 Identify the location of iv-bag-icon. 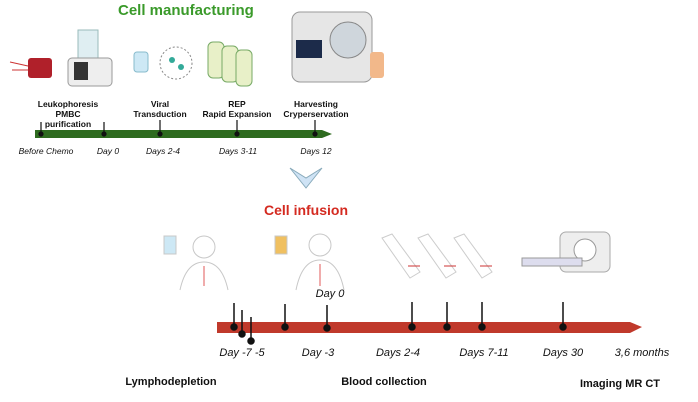
(141, 62).